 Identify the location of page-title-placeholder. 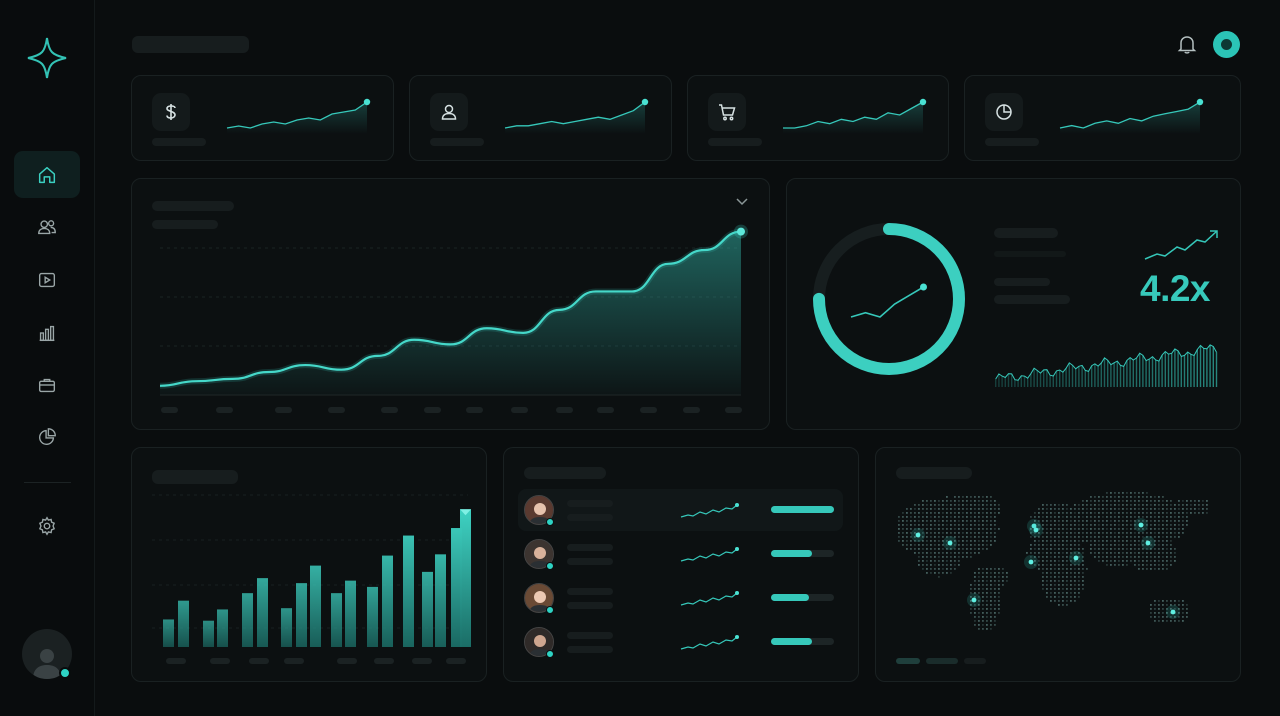
(190, 44).